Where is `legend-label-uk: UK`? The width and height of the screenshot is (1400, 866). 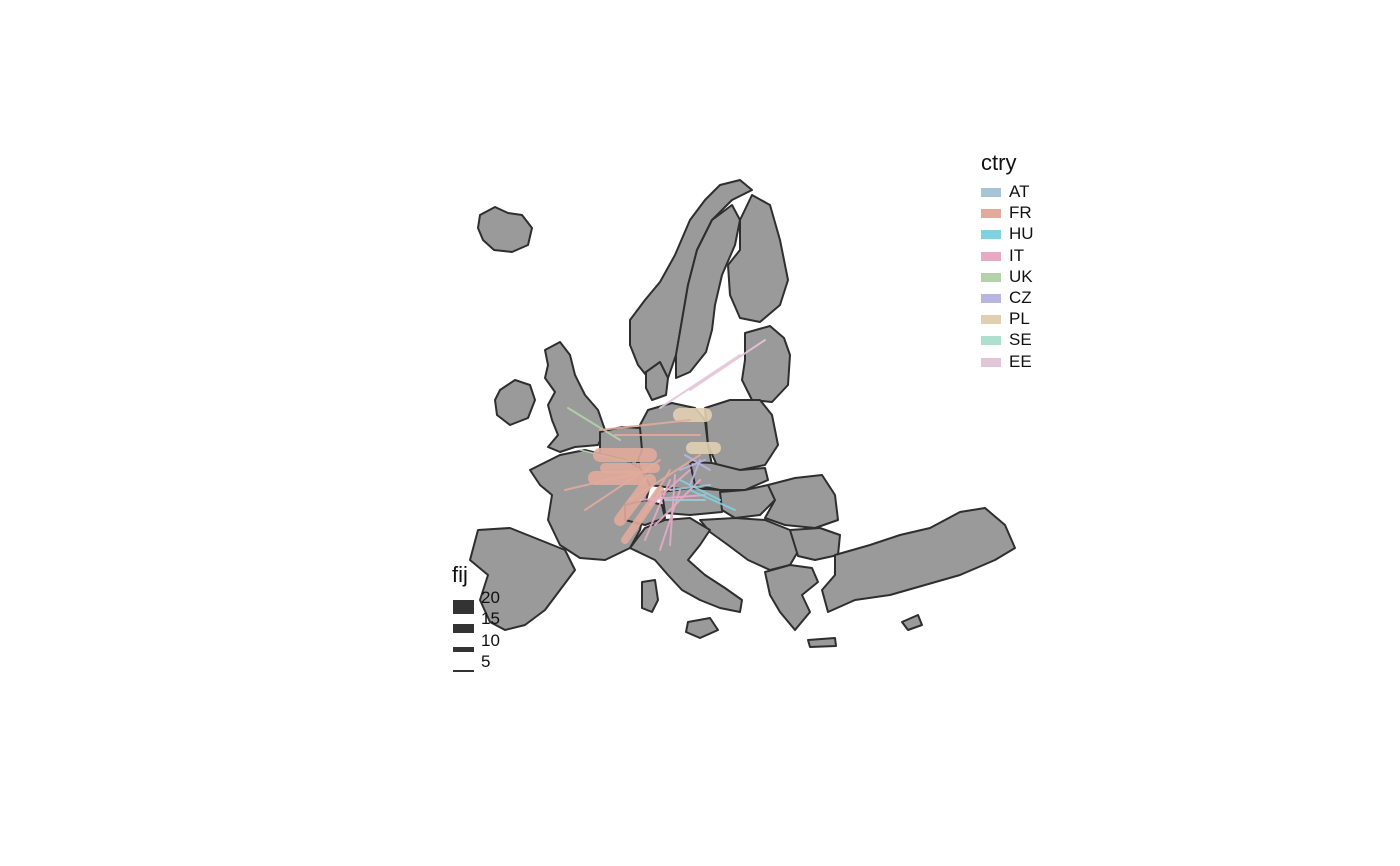 legend-label-uk: UK is located at coordinates (1021, 276).